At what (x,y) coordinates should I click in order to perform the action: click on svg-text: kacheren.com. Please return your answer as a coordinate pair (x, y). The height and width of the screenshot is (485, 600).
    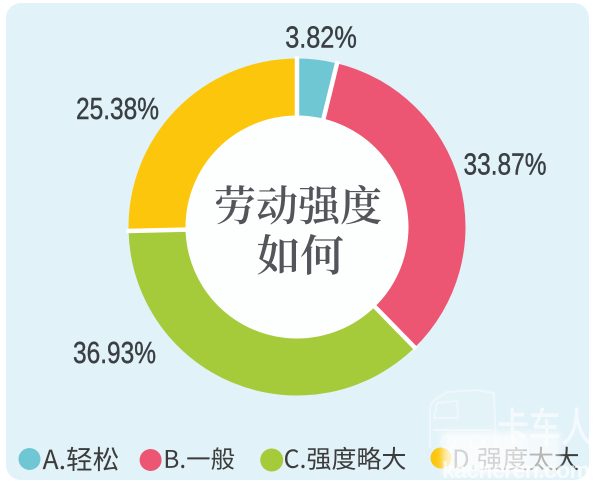
    Looking at the image, I should click on (516, 470).